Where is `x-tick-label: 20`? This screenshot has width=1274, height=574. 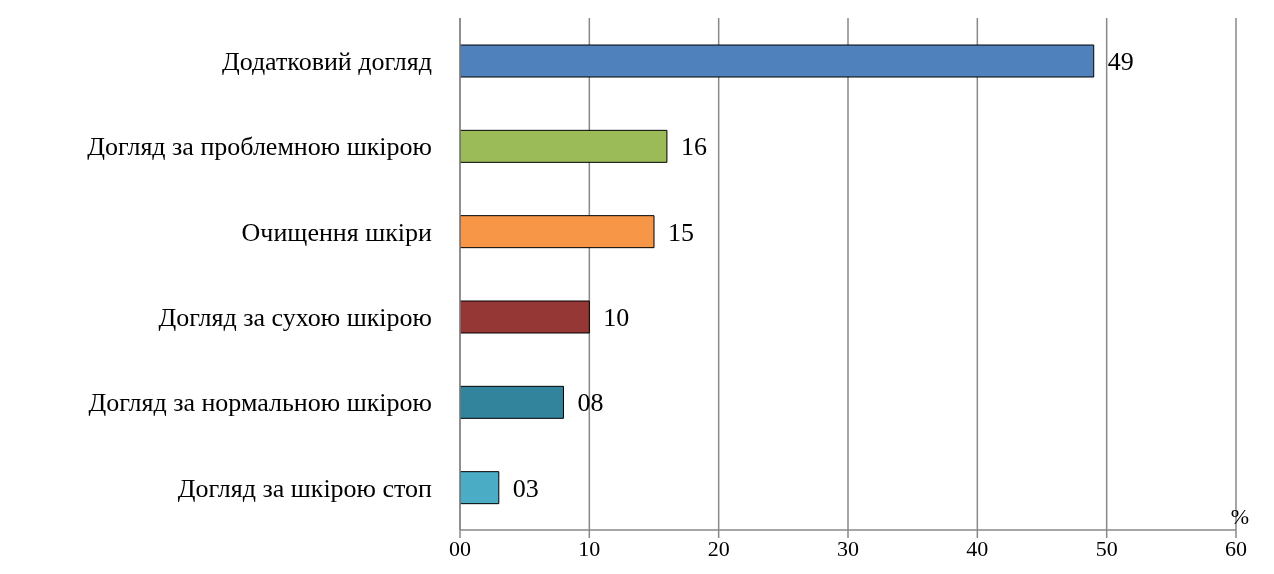
x-tick-label: 20 is located at coordinates (718, 548).